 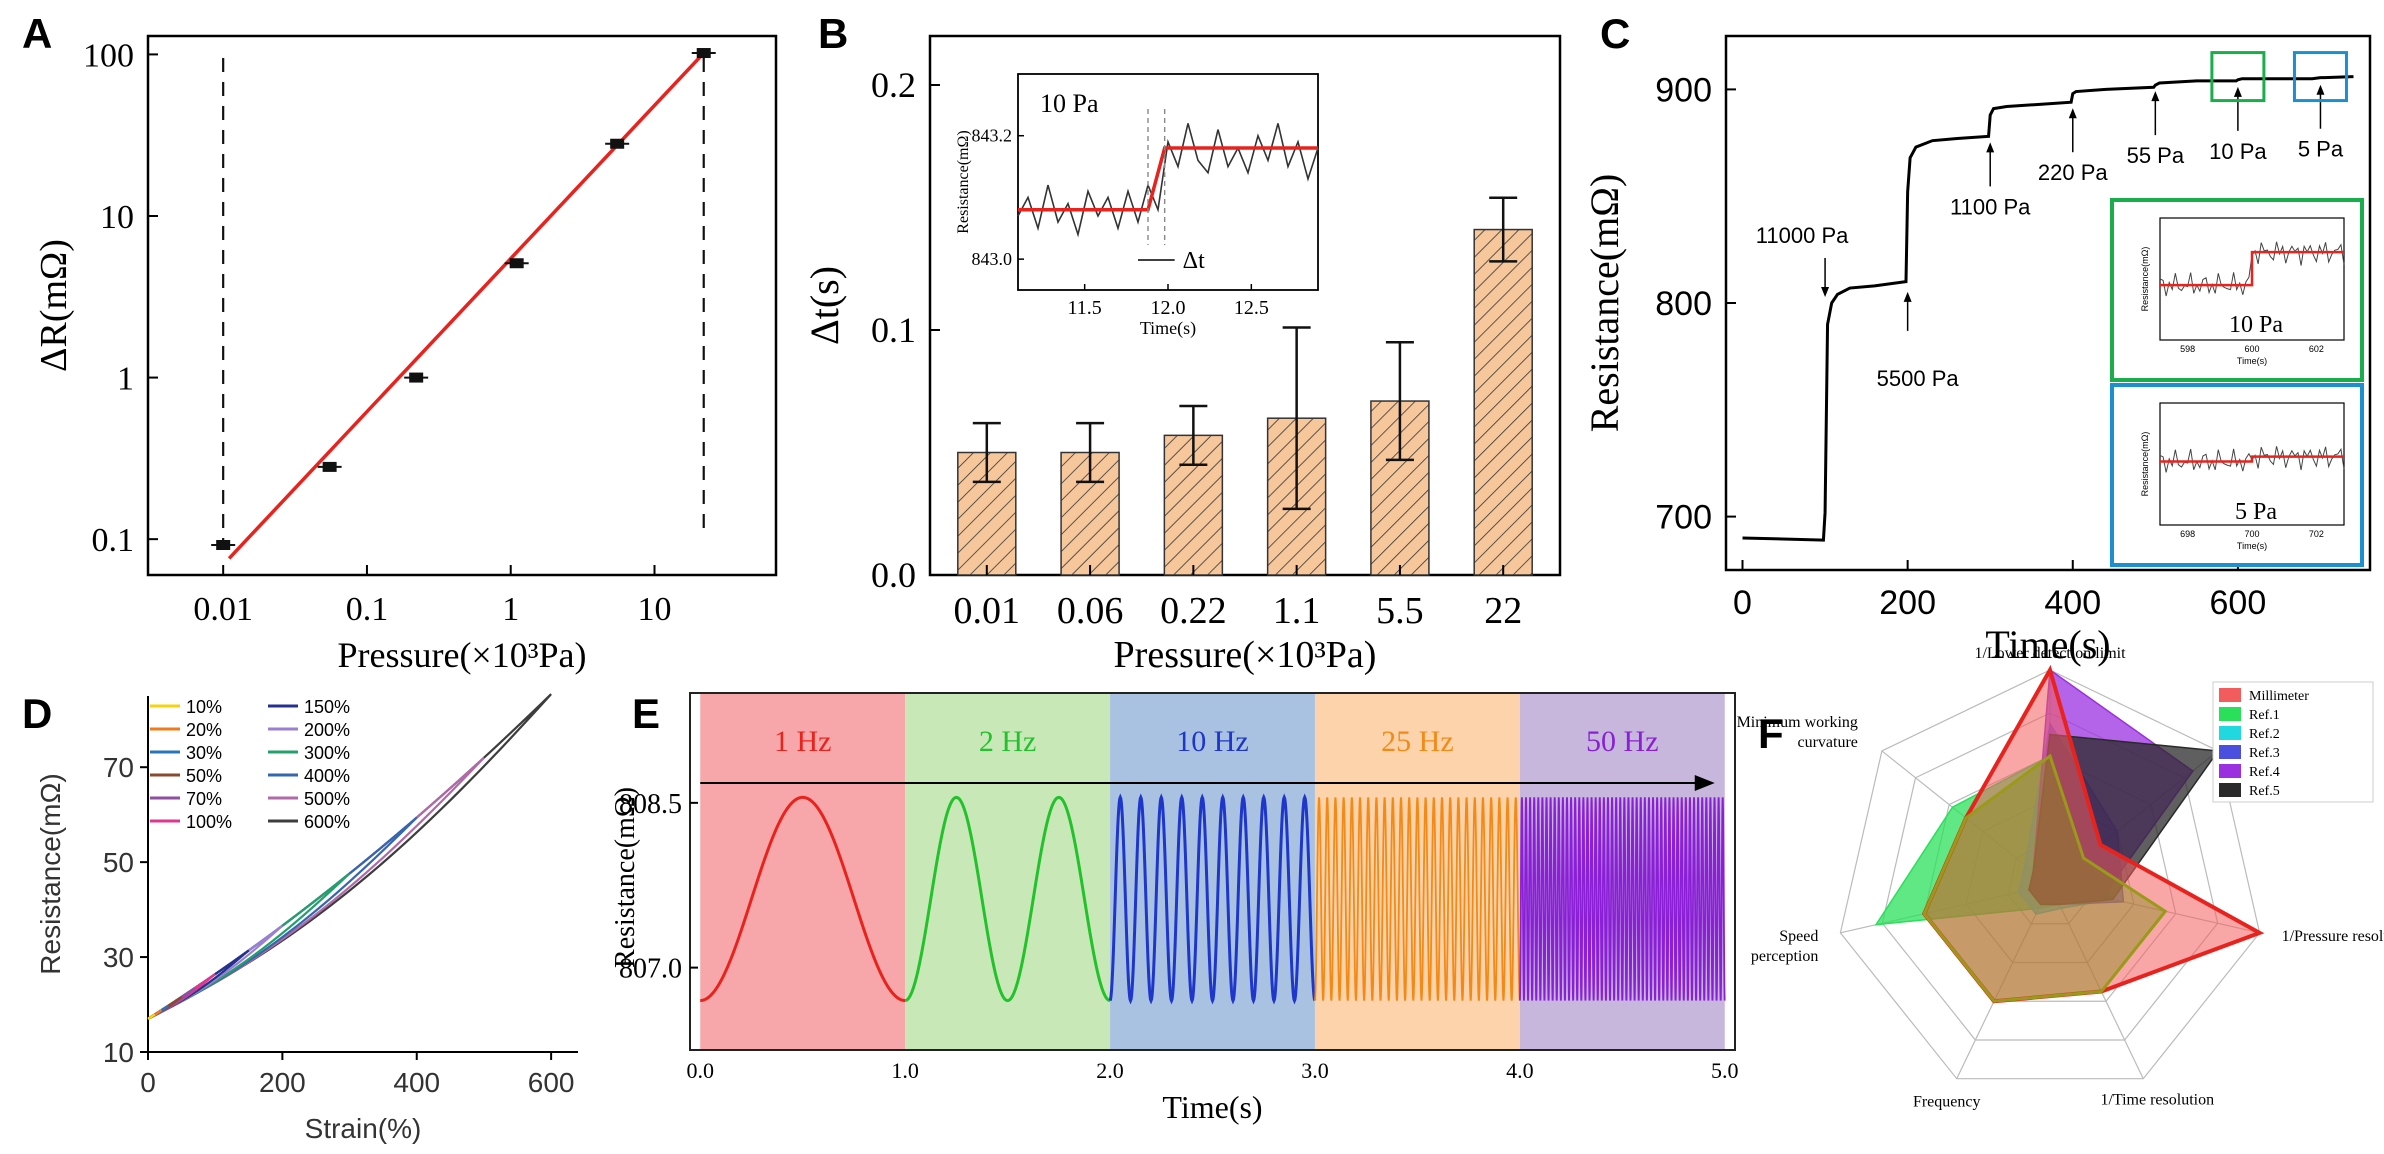 I want to click on y-tick-label: 0.0, so click(x=893, y=575).